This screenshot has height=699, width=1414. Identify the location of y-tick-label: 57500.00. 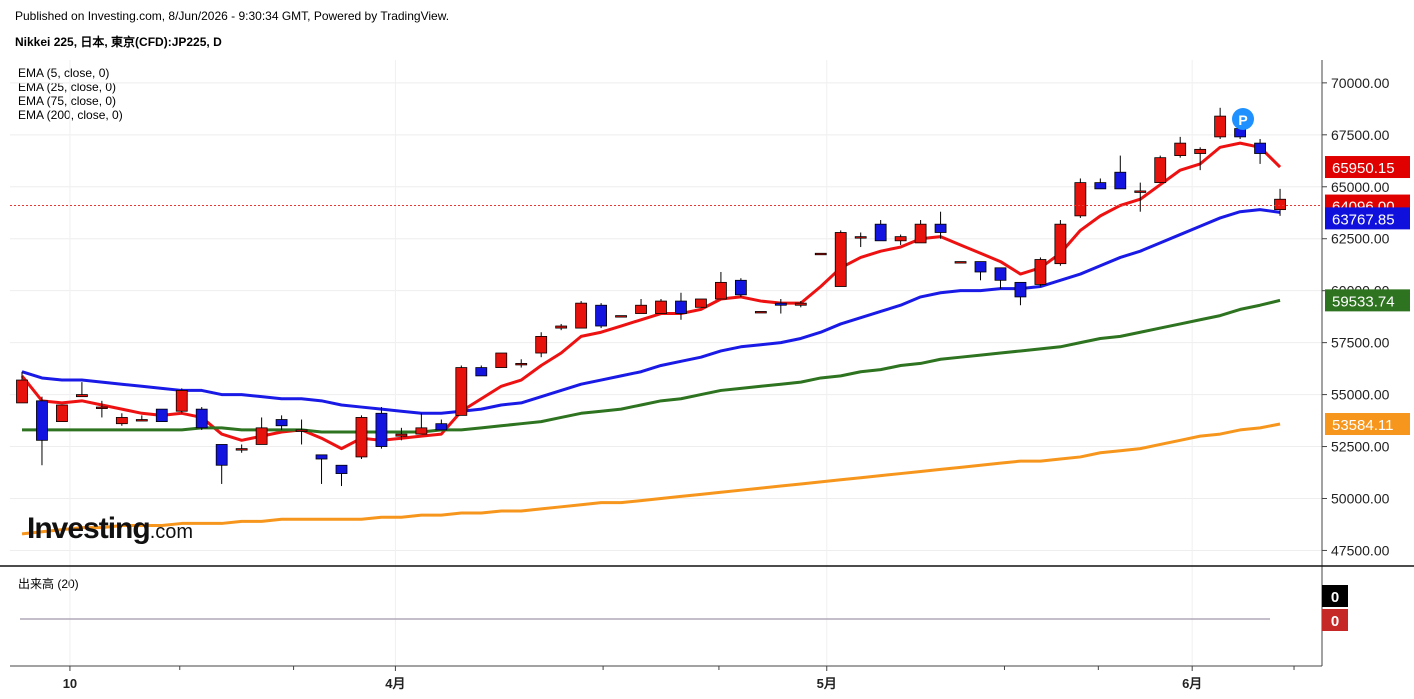
(1360, 343).